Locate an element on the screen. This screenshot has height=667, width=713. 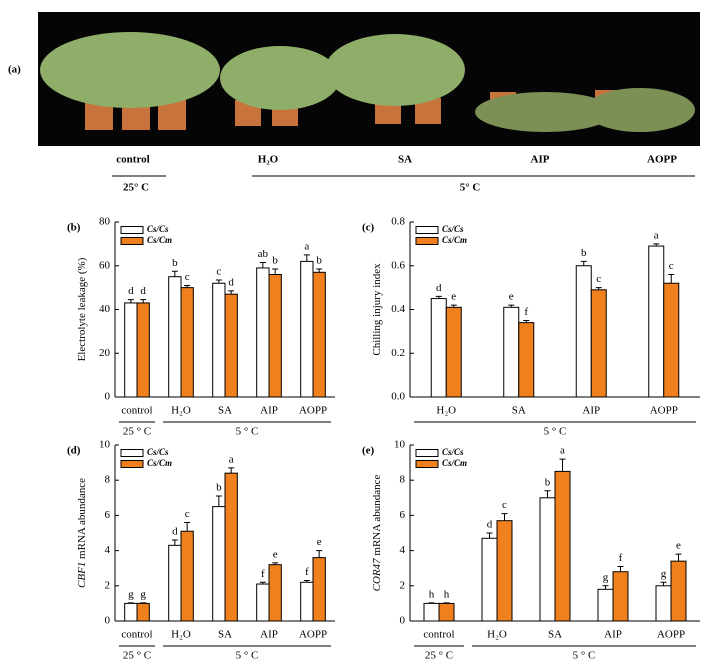
y-tick-label: 0.2 is located at coordinates (398, 353).